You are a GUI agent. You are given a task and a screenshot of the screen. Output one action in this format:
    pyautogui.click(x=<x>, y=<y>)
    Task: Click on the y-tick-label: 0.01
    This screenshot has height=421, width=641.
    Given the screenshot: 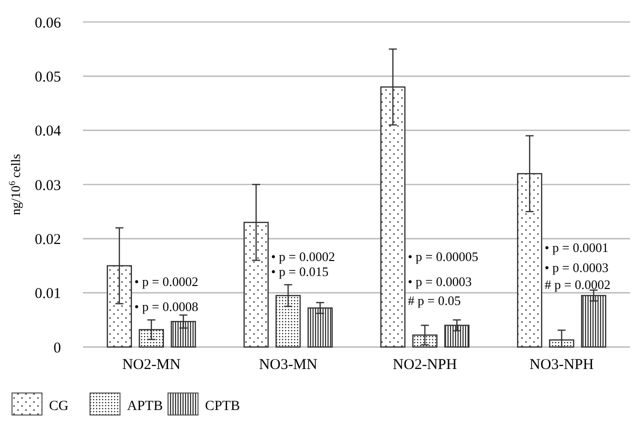 What is the action you would take?
    pyautogui.click(x=47, y=294)
    